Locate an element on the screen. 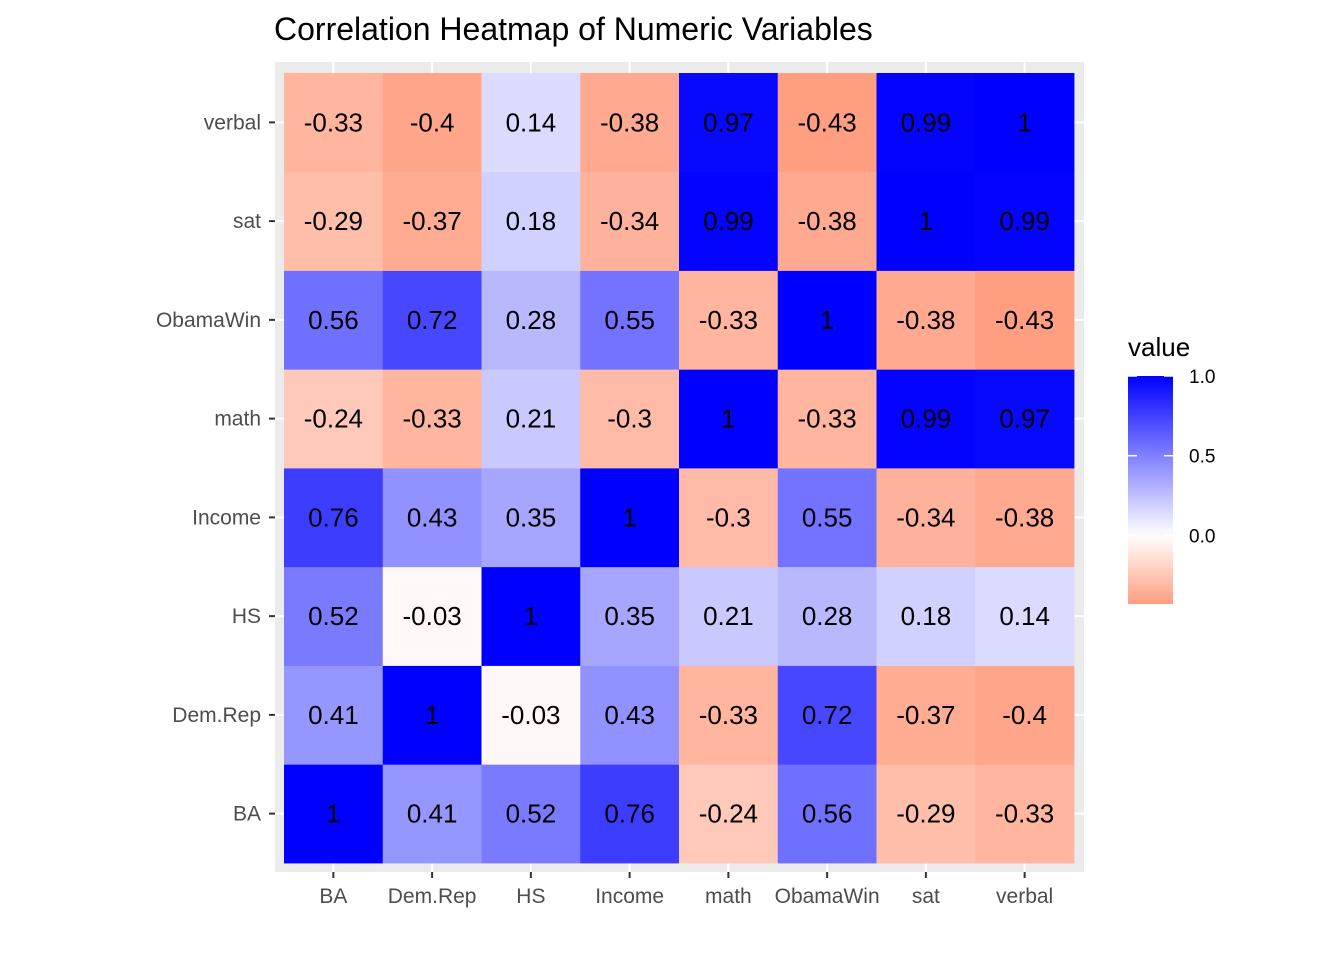 Image resolution: width=1344 pixels, height=960 pixels. cell-value-label: 0.35 is located at coordinates (531, 517).